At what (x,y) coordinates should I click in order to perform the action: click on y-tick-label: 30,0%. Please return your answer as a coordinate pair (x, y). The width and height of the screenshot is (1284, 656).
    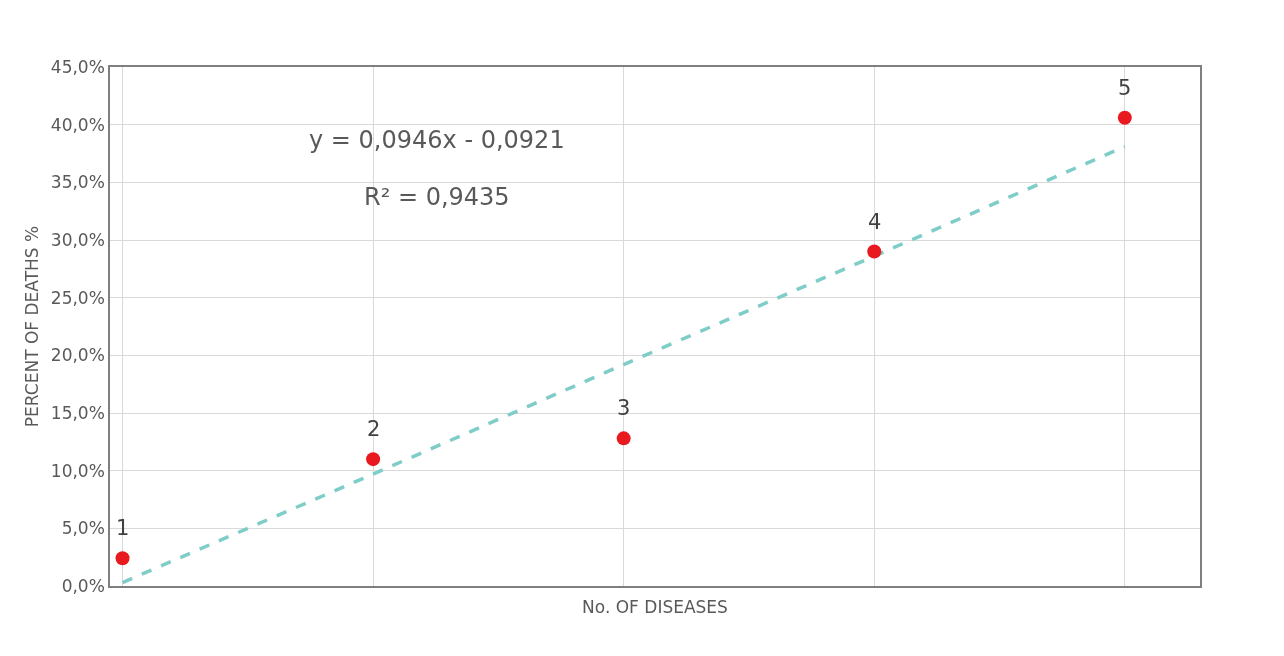
    Looking at the image, I should click on (77, 239).